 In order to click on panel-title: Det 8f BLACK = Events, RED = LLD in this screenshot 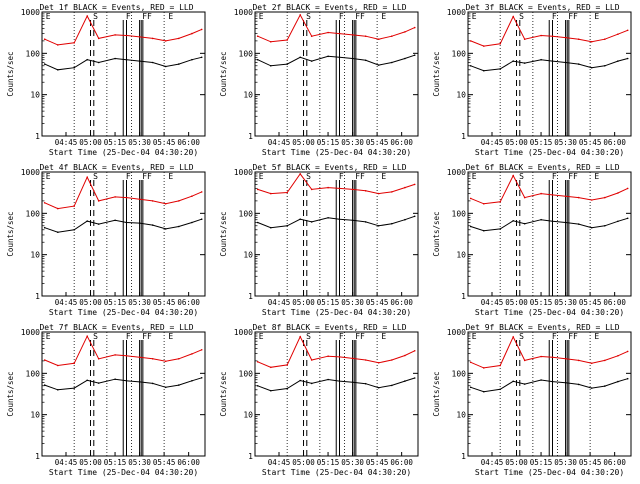, I will do `click(329, 327)`.